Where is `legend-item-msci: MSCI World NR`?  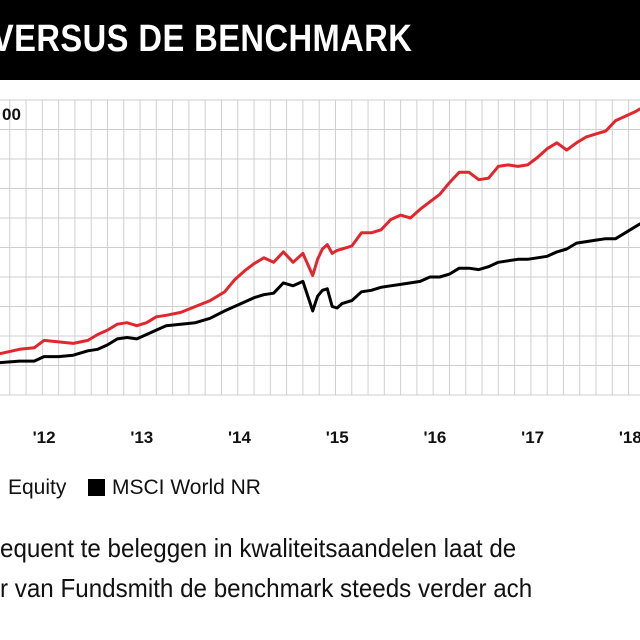
legend-item-msci: MSCI World NR is located at coordinates (186, 488).